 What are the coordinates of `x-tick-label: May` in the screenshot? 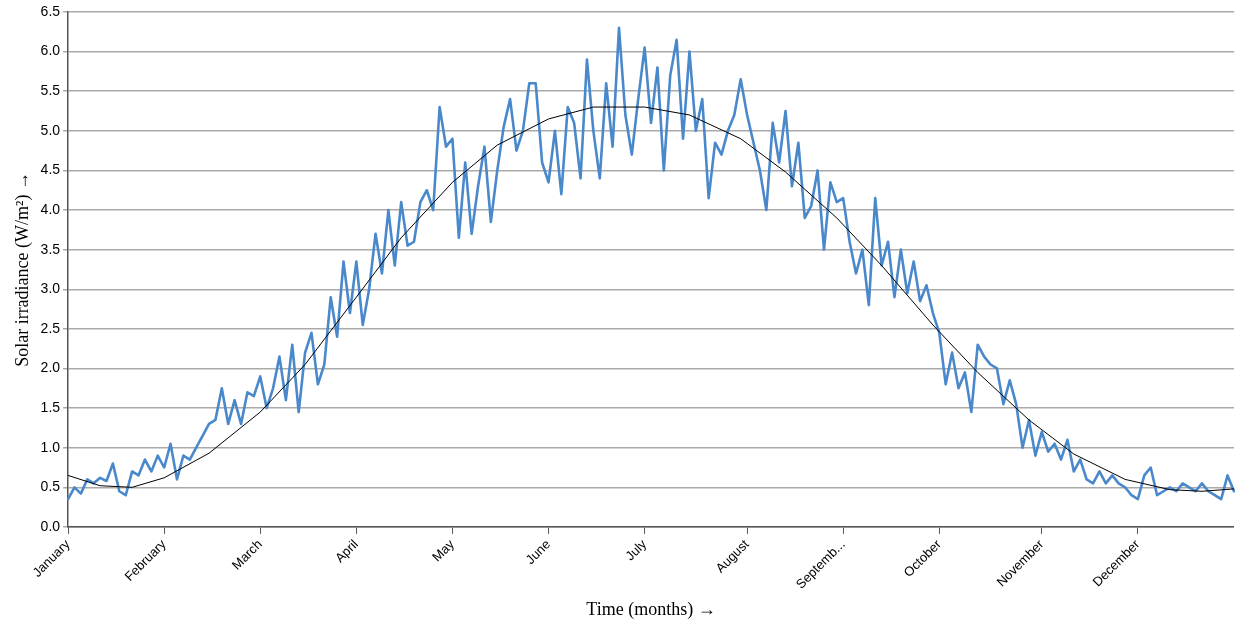 It's located at (443, 550).